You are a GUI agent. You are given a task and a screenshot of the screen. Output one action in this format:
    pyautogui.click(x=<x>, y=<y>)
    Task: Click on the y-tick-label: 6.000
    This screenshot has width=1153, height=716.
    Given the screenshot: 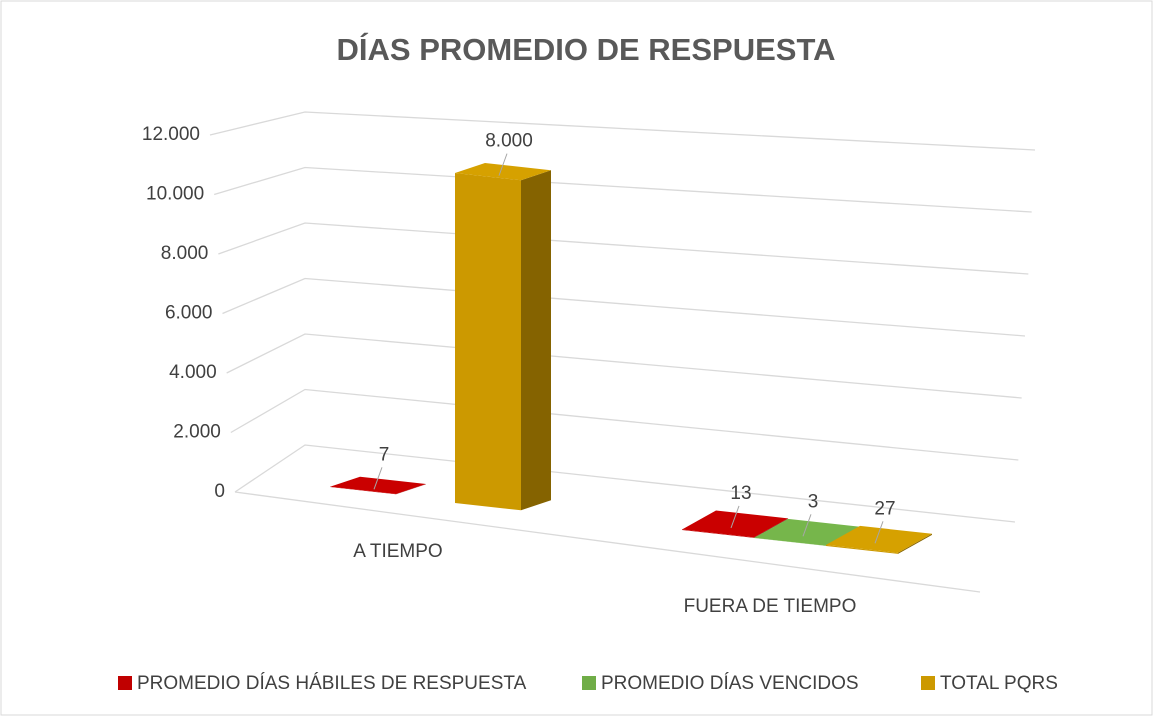 What is the action you would take?
    pyautogui.click(x=189, y=313)
    